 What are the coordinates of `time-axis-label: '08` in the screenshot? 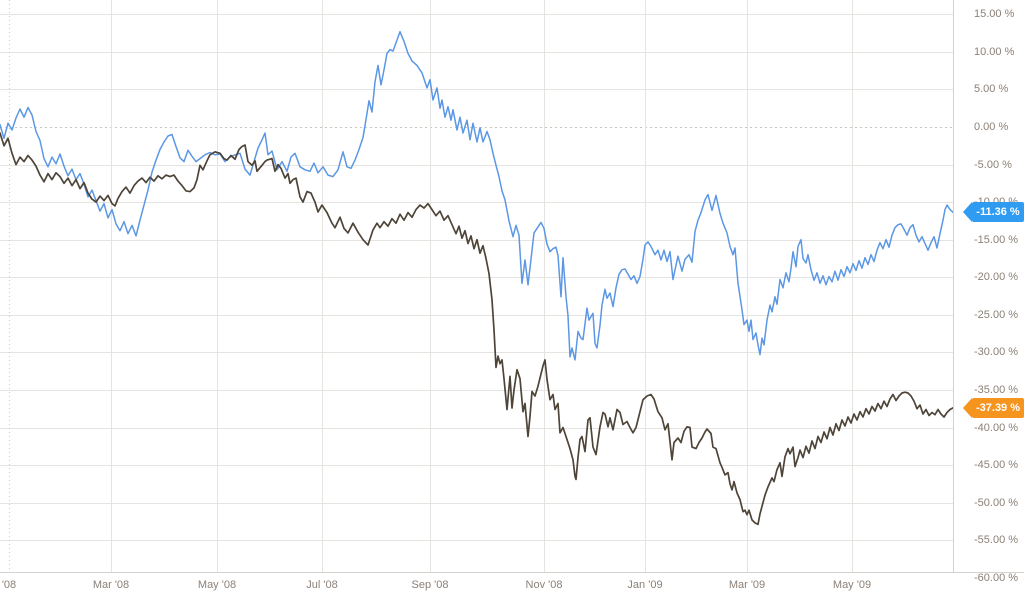 It's located at (9, 585).